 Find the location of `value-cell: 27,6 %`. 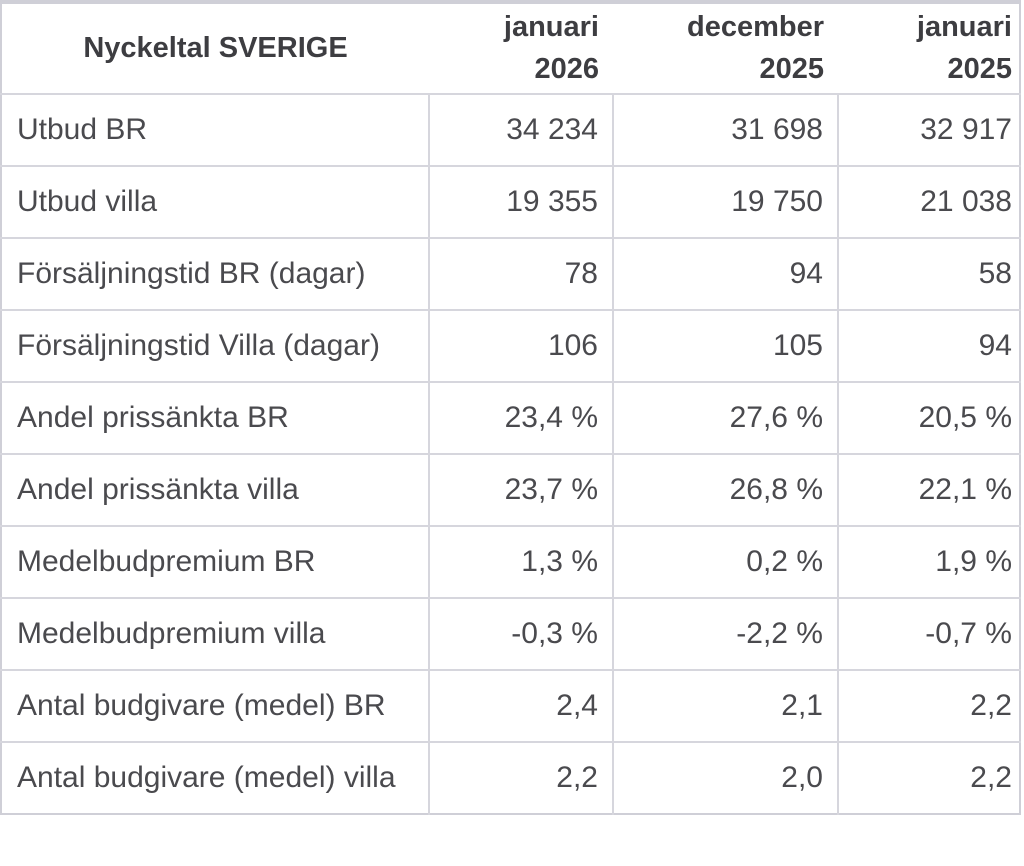

value-cell: 27,6 % is located at coordinates (725, 417).